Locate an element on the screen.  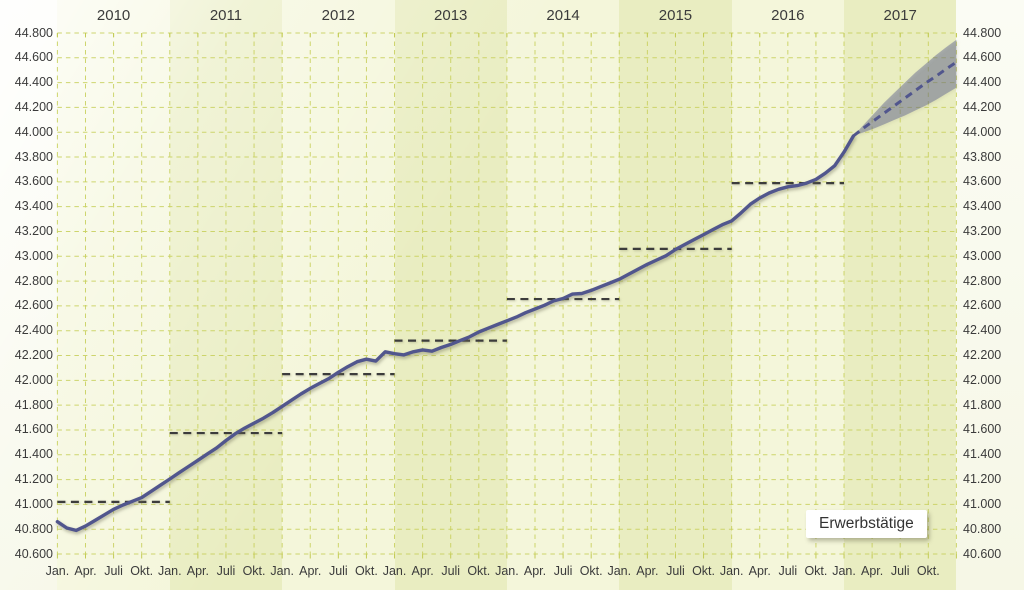
y-tick-left-44600: 44.600 is located at coordinates (33, 57).